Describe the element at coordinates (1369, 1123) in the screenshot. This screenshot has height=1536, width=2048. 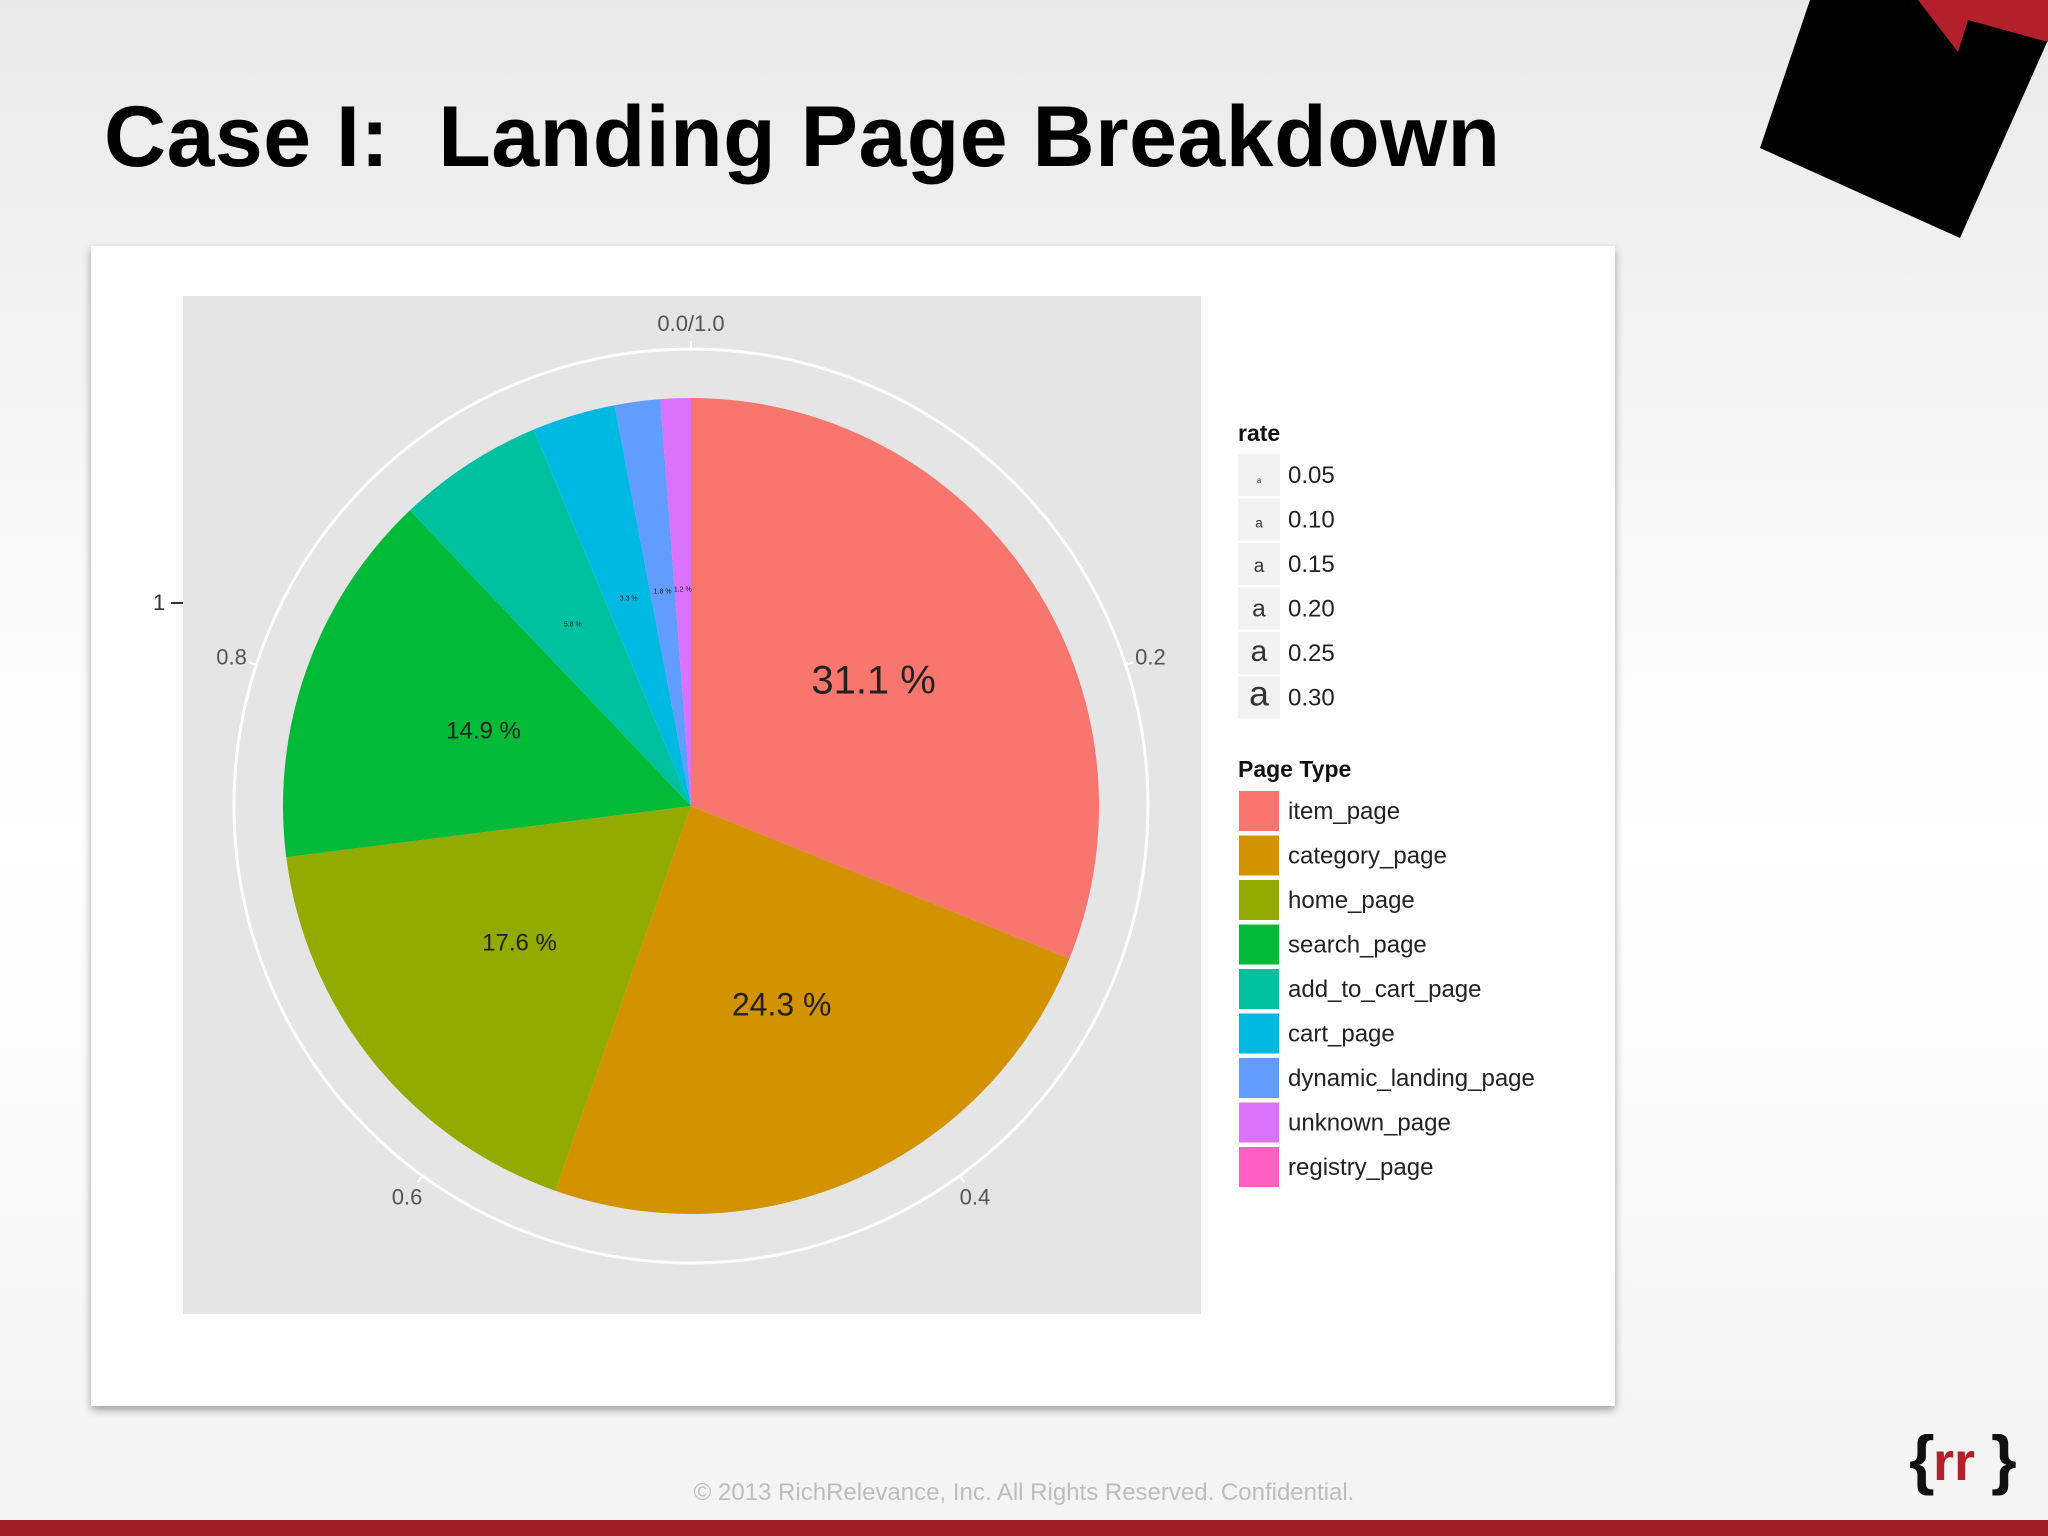
I see `legend-label-unknown_page: unknown_page` at that location.